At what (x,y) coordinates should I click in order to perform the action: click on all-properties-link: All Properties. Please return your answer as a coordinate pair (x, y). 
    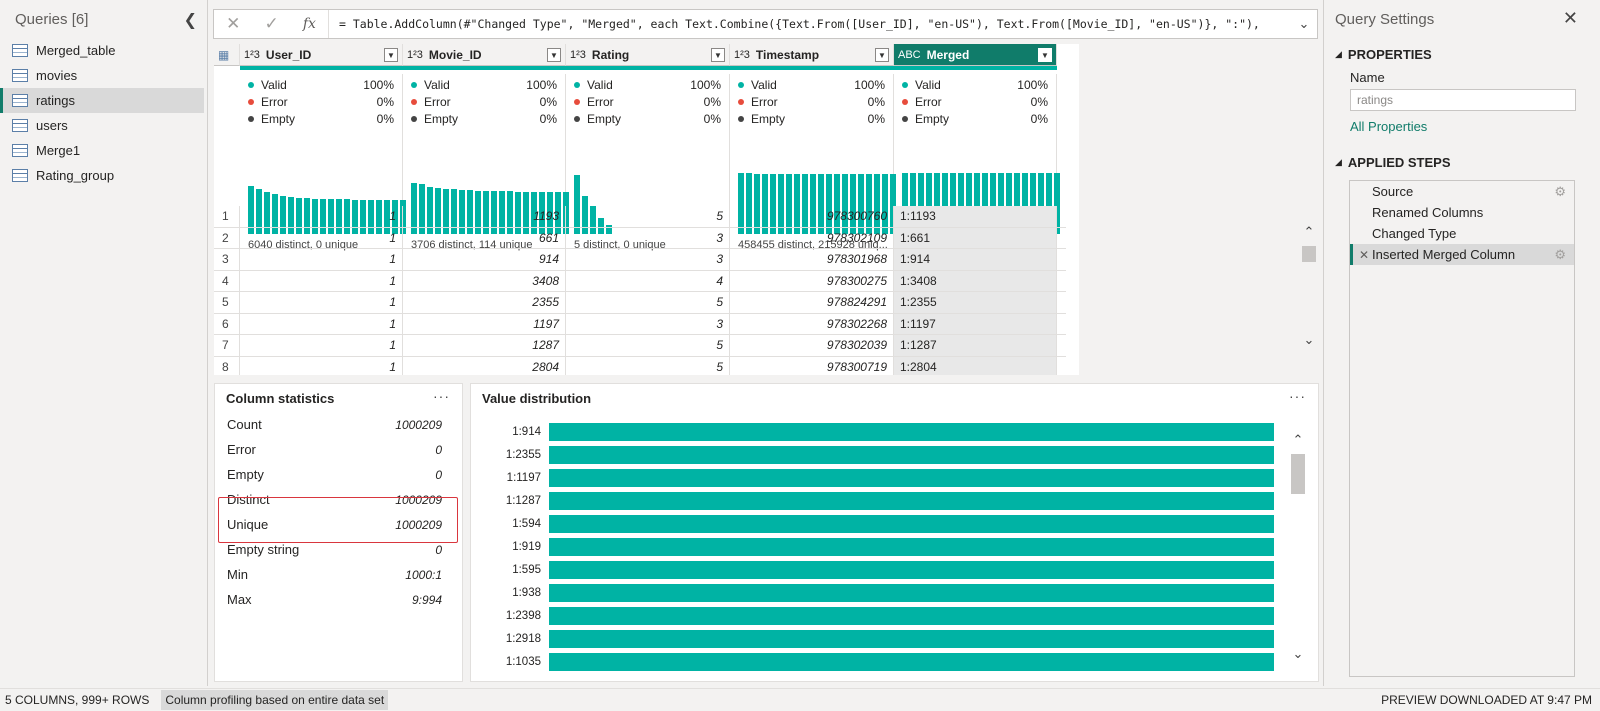
    Looking at the image, I should click on (1389, 126).